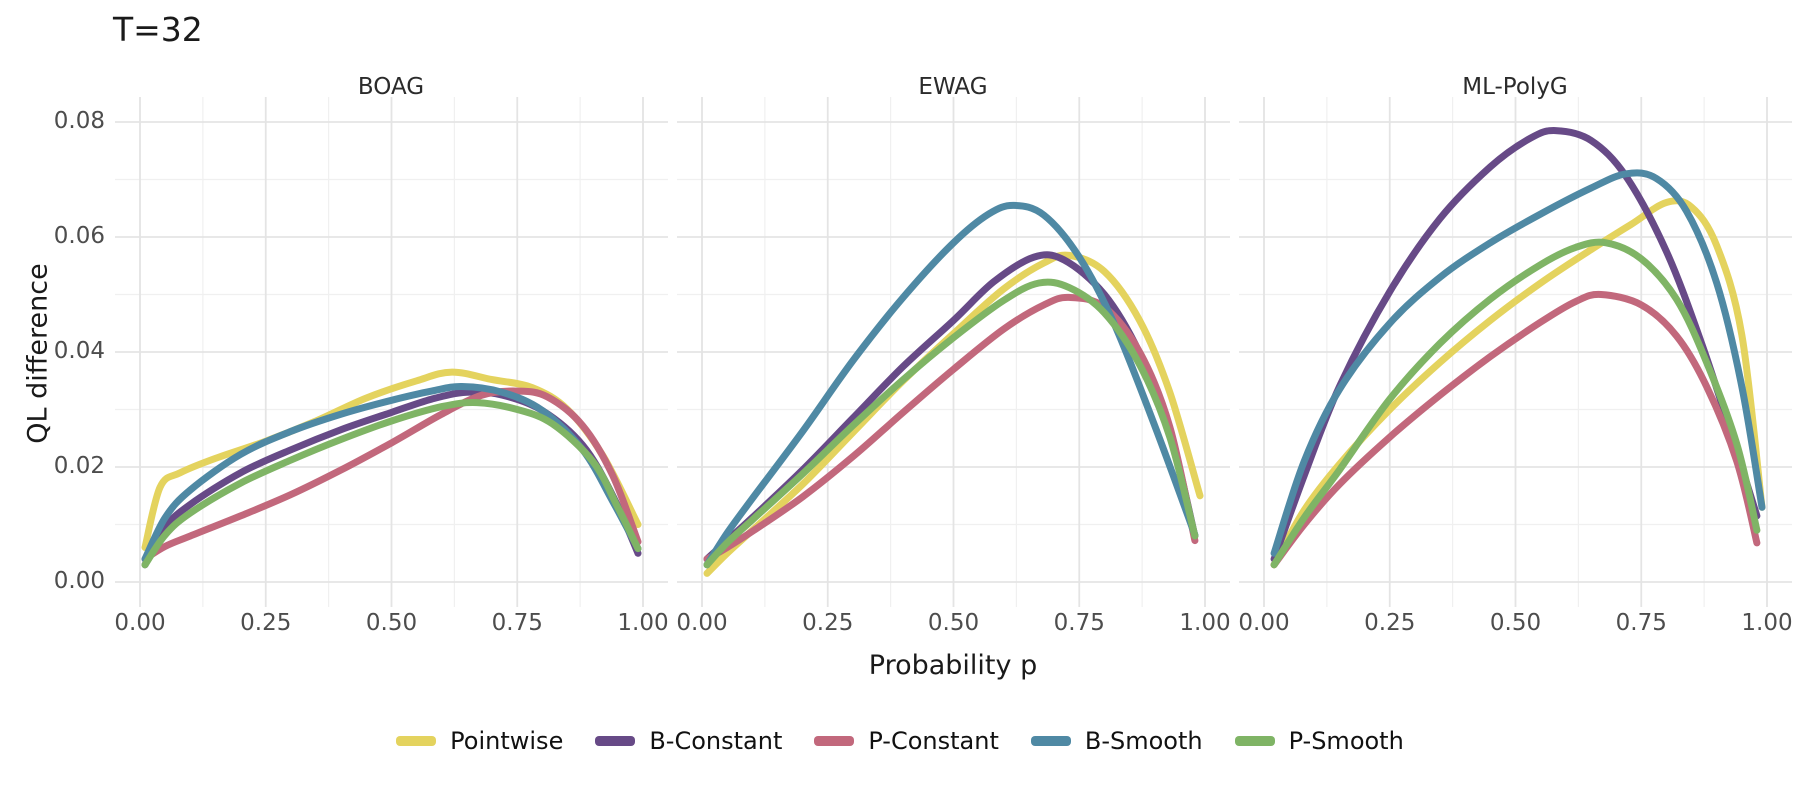  What do you see at coordinates (615, 741) in the screenshot?
I see `legend-swatch-b-constant` at bounding box center [615, 741].